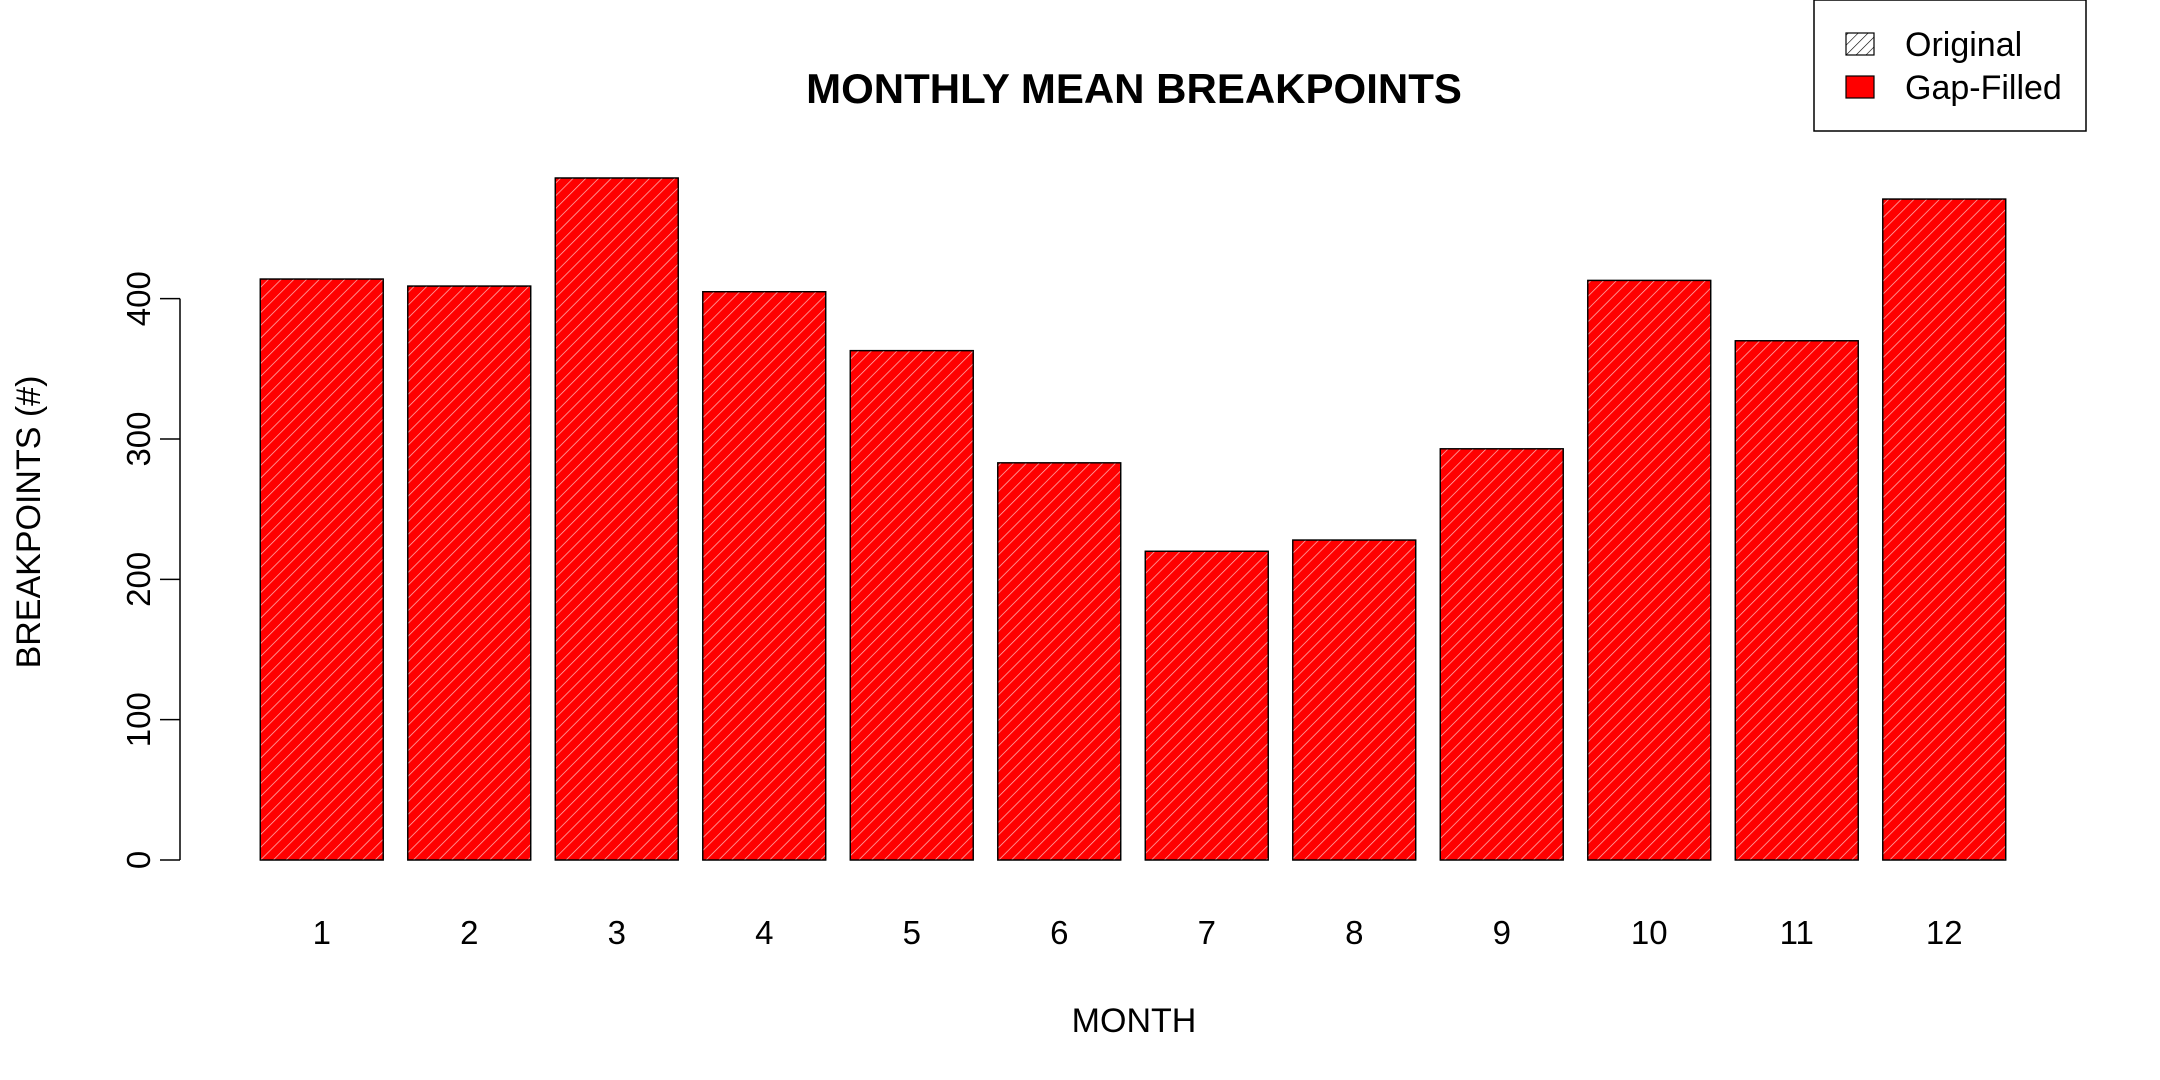 This screenshot has height=1080, width=2160. Describe the element at coordinates (138, 438) in the screenshot. I see `y-tick-label: 300` at that location.